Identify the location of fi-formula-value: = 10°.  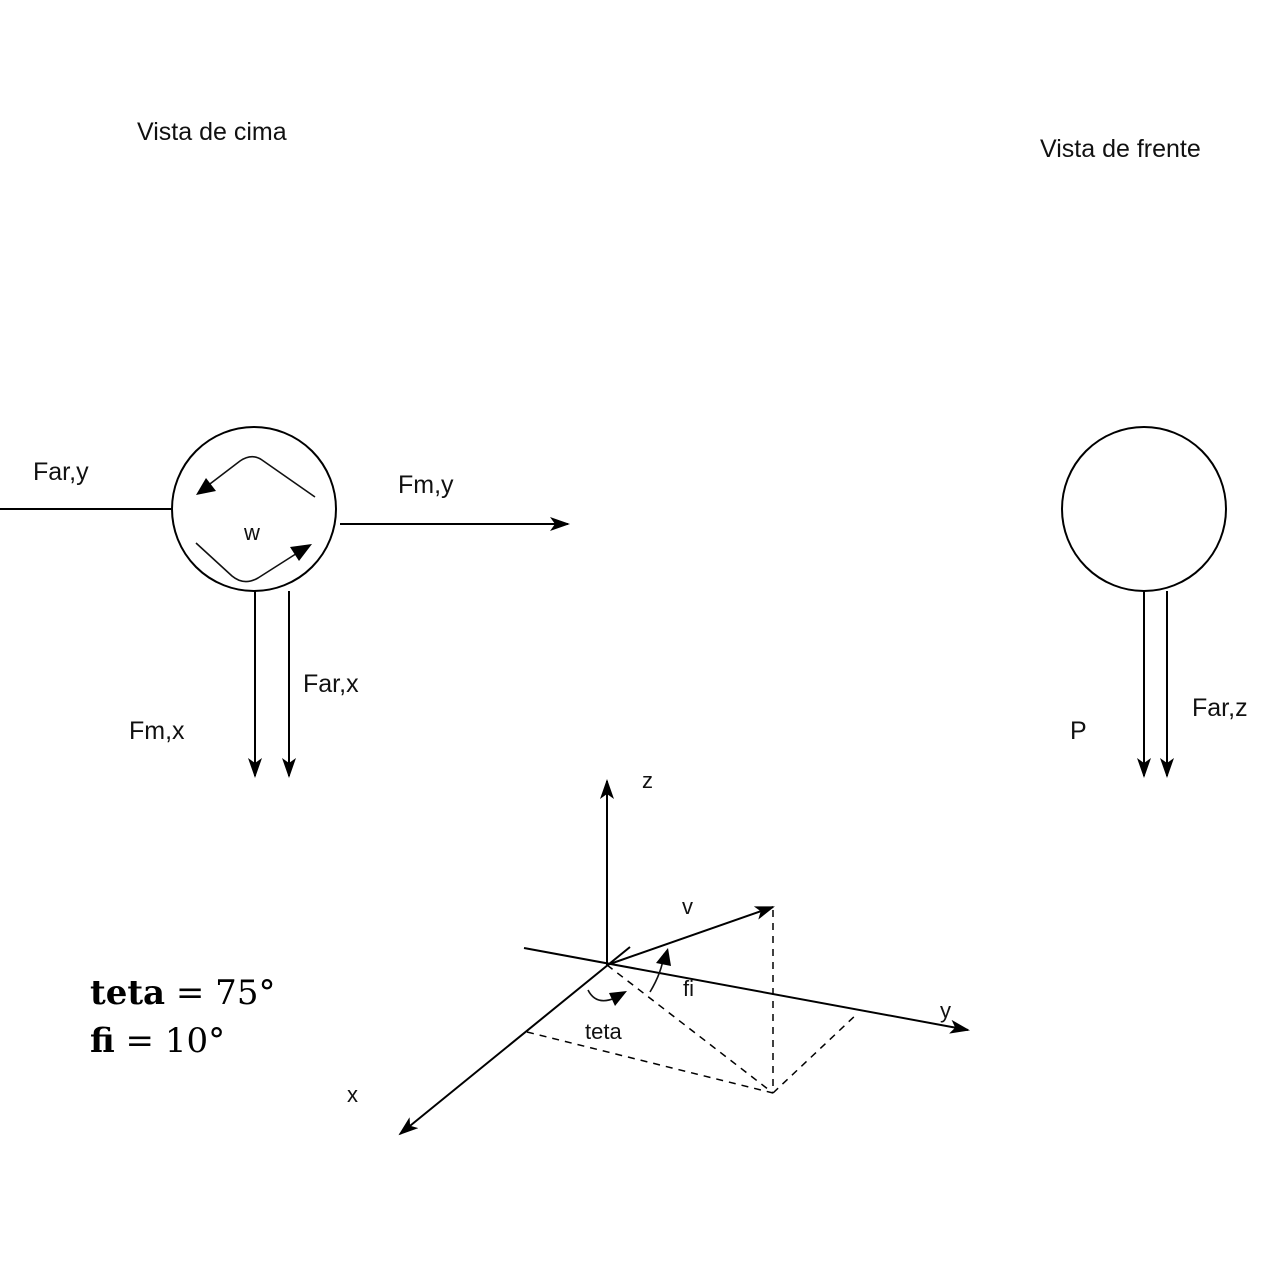
(170, 1041).